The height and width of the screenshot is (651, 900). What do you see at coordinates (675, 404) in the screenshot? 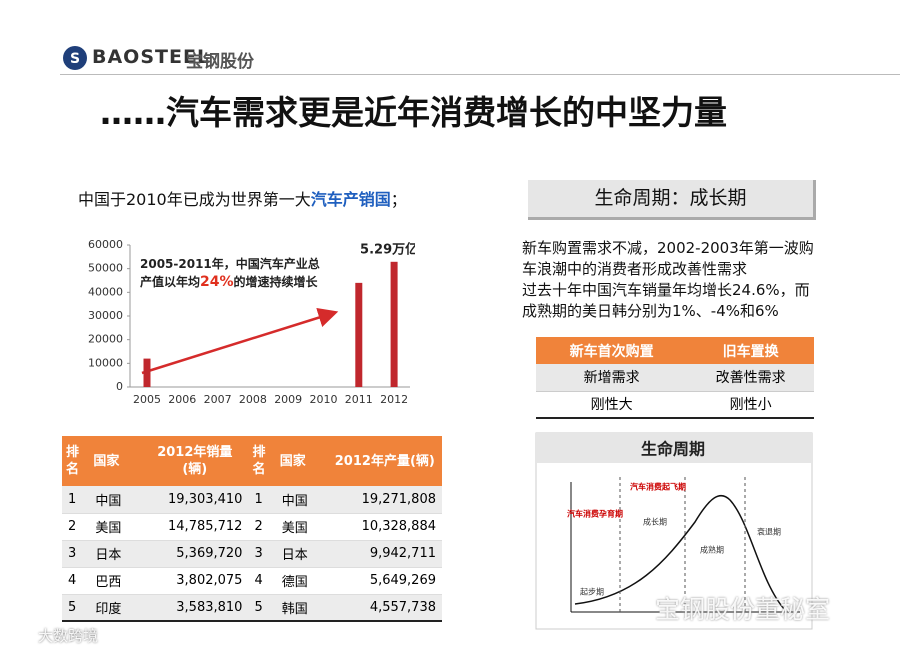
I see `row: 刚性大 刚性小` at bounding box center [675, 404].